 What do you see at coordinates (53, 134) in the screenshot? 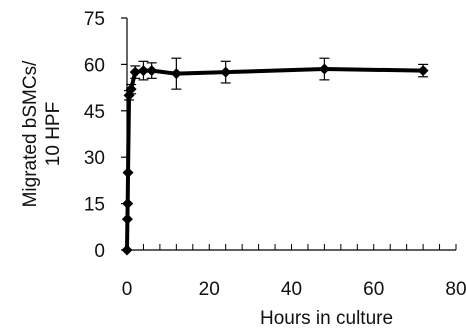
I see `y-axis-title-line: 10 HPF` at bounding box center [53, 134].